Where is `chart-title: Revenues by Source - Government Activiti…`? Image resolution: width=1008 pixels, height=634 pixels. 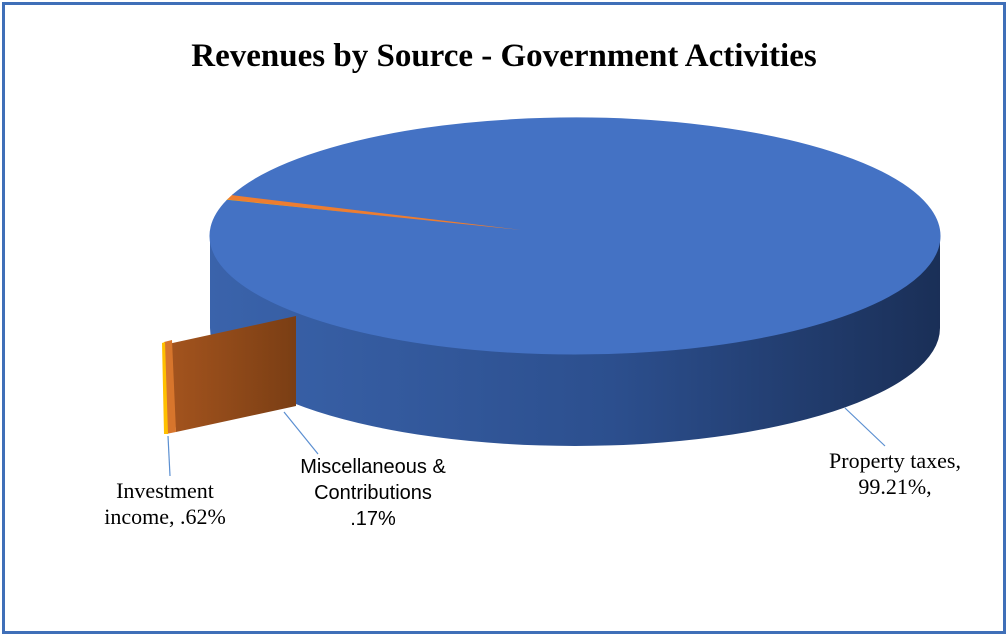
chart-title: Revenues by Source - Government Activiti… is located at coordinates (504, 56).